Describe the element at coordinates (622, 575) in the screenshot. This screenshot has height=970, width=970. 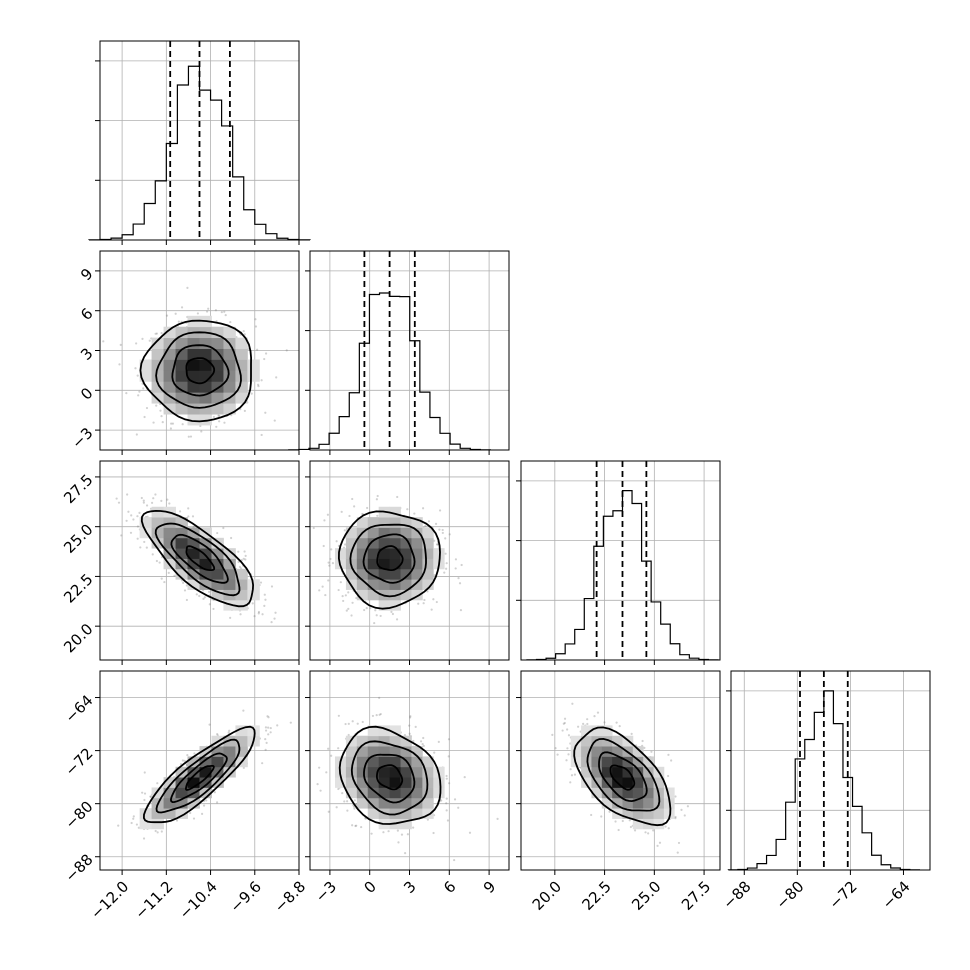
I see `histogram-line` at that location.